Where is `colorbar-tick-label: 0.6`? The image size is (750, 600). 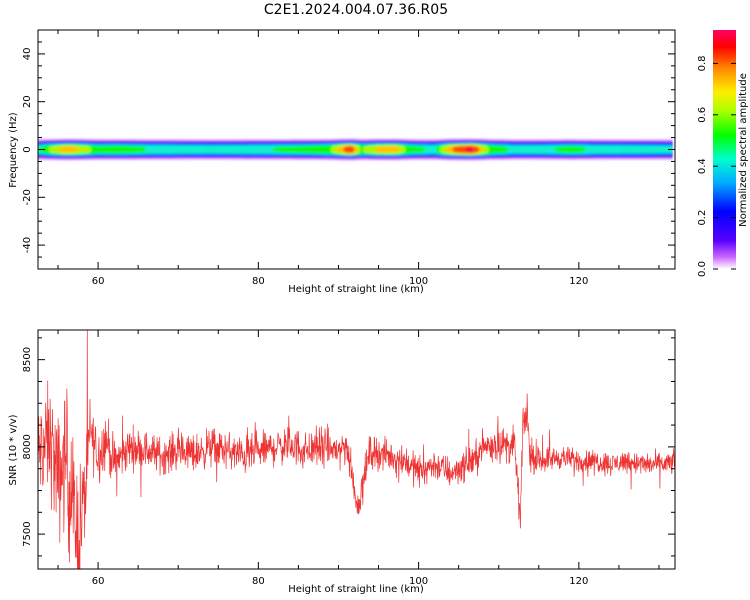 colorbar-tick-label: 0.6 is located at coordinates (702, 115).